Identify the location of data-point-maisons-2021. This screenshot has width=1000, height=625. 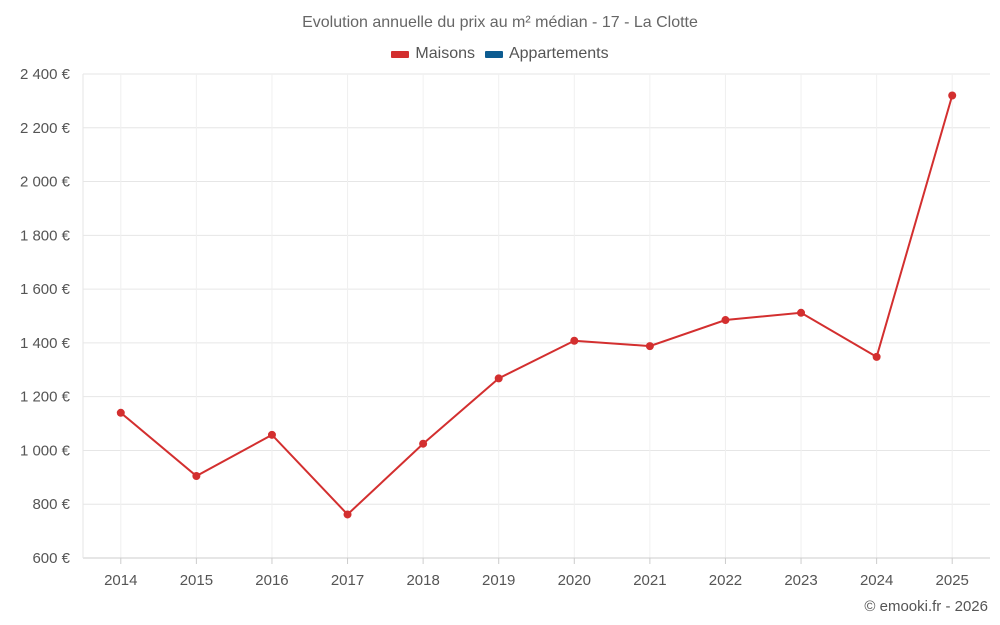
(649, 346).